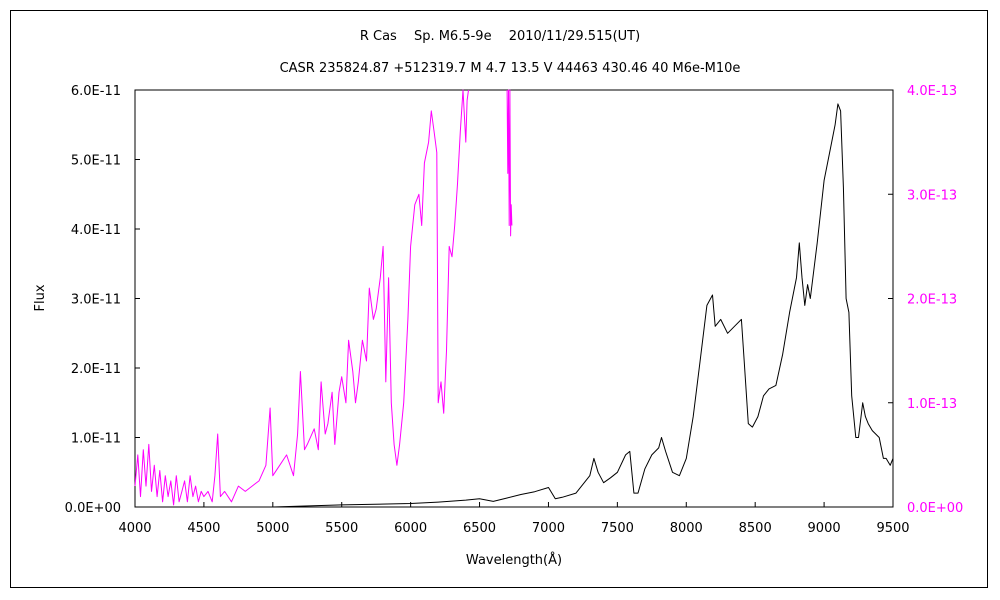 This screenshot has width=1000, height=600. Describe the element at coordinates (96, 91) in the screenshot. I see `y-tick-label-left: 6.0E-11` at that location.